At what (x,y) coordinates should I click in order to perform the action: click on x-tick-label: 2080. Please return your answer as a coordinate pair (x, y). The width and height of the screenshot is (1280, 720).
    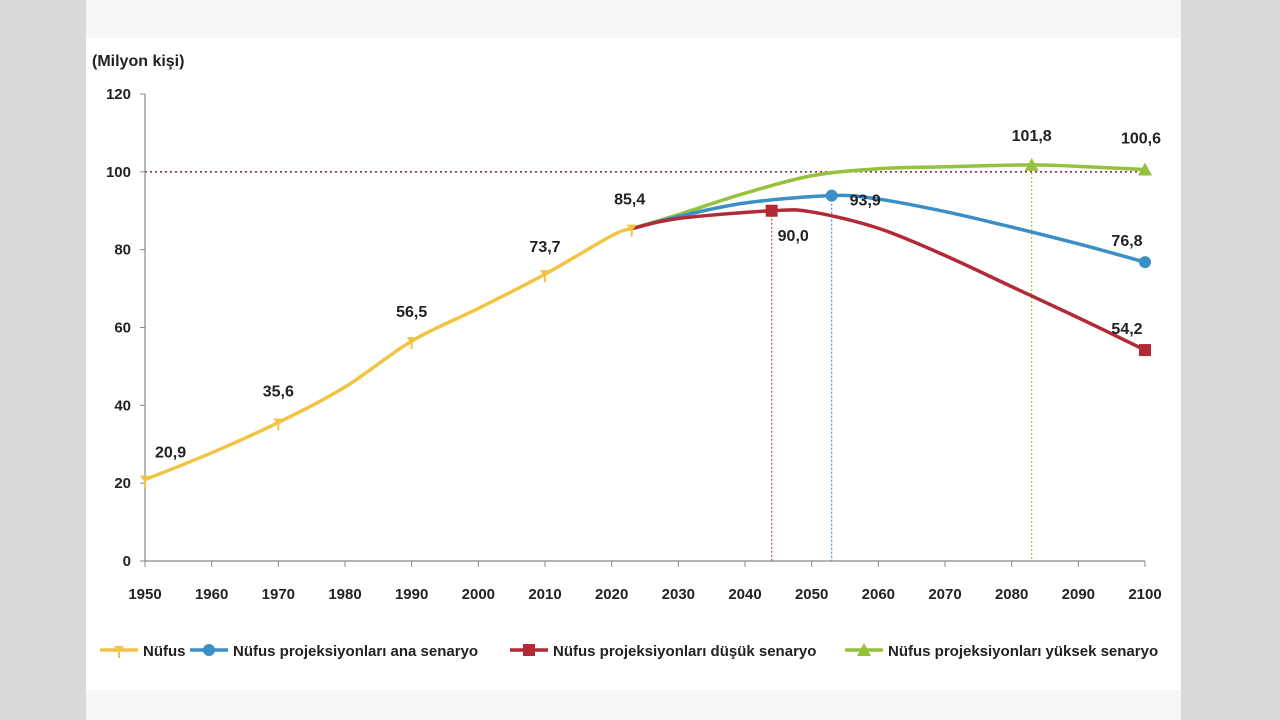
    Looking at the image, I should click on (1011, 594).